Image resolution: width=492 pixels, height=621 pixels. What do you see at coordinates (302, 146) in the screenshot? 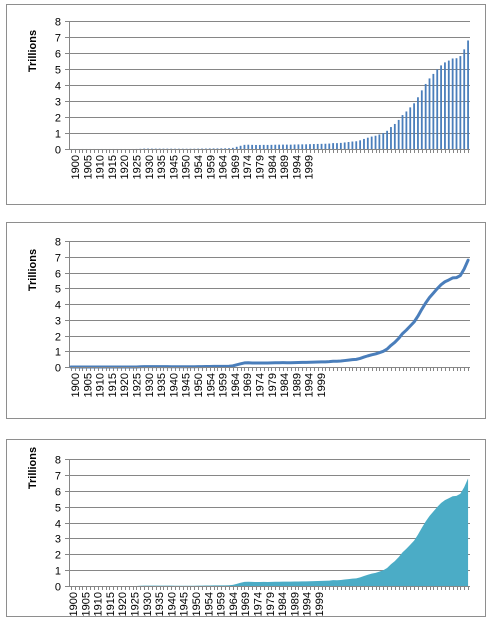
I see `bar-1960` at bounding box center [302, 146].